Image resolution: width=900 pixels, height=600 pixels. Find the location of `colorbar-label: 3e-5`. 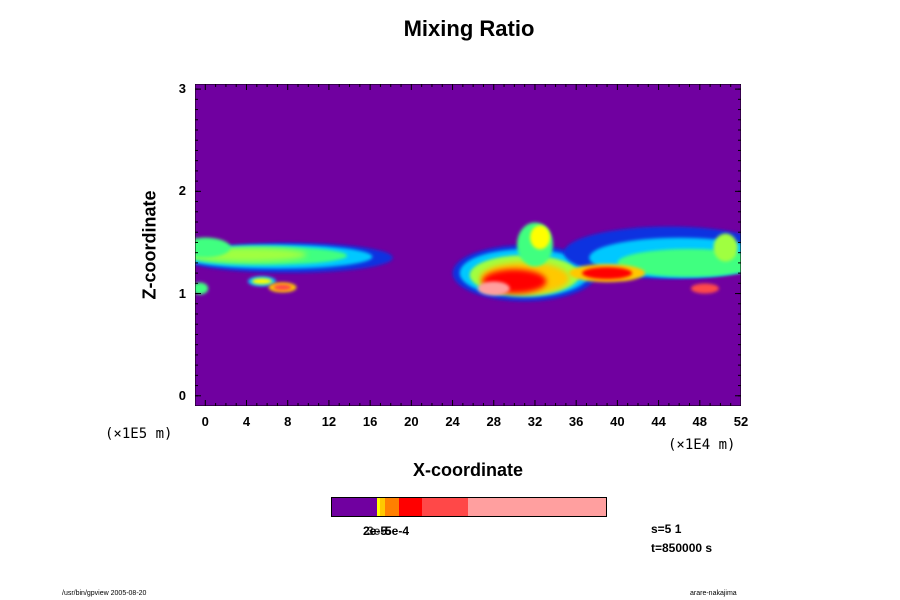

colorbar-label: 3e-5 is located at coordinates (379, 531).